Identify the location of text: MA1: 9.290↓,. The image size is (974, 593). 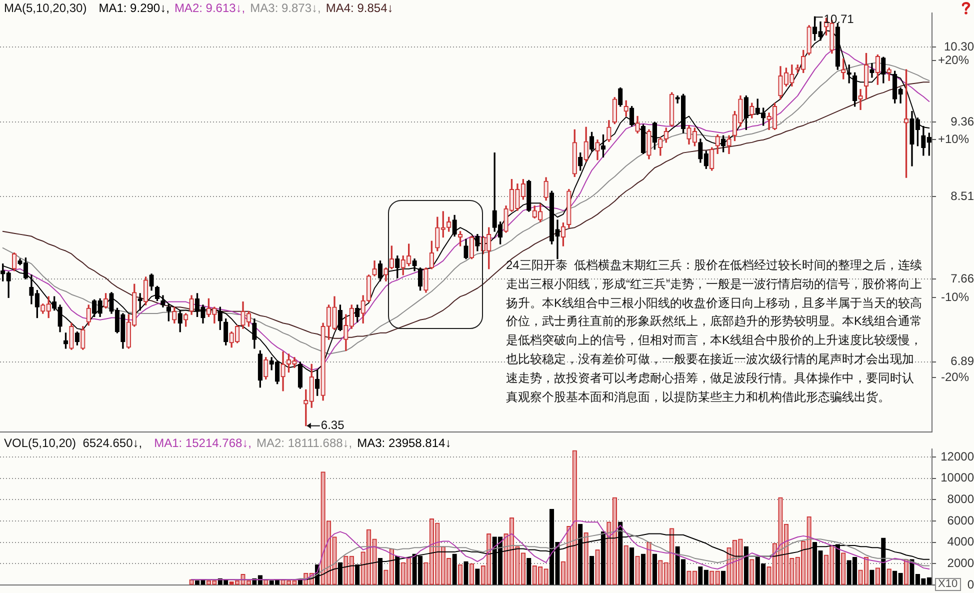
(134, 8).